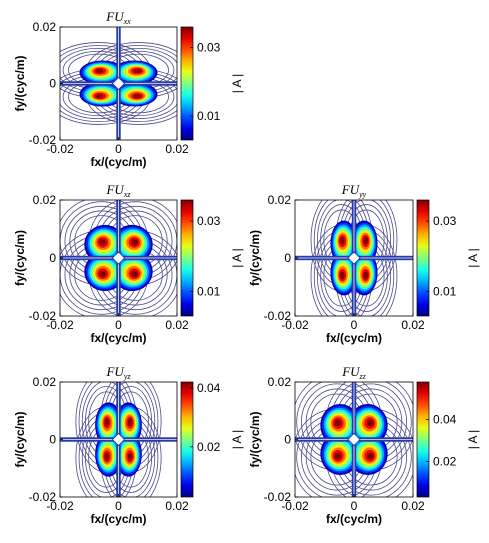 This screenshot has height=543, width=489. What do you see at coordinates (354, 190) in the screenshot?
I see `panel-title: FUyy` at bounding box center [354, 190].